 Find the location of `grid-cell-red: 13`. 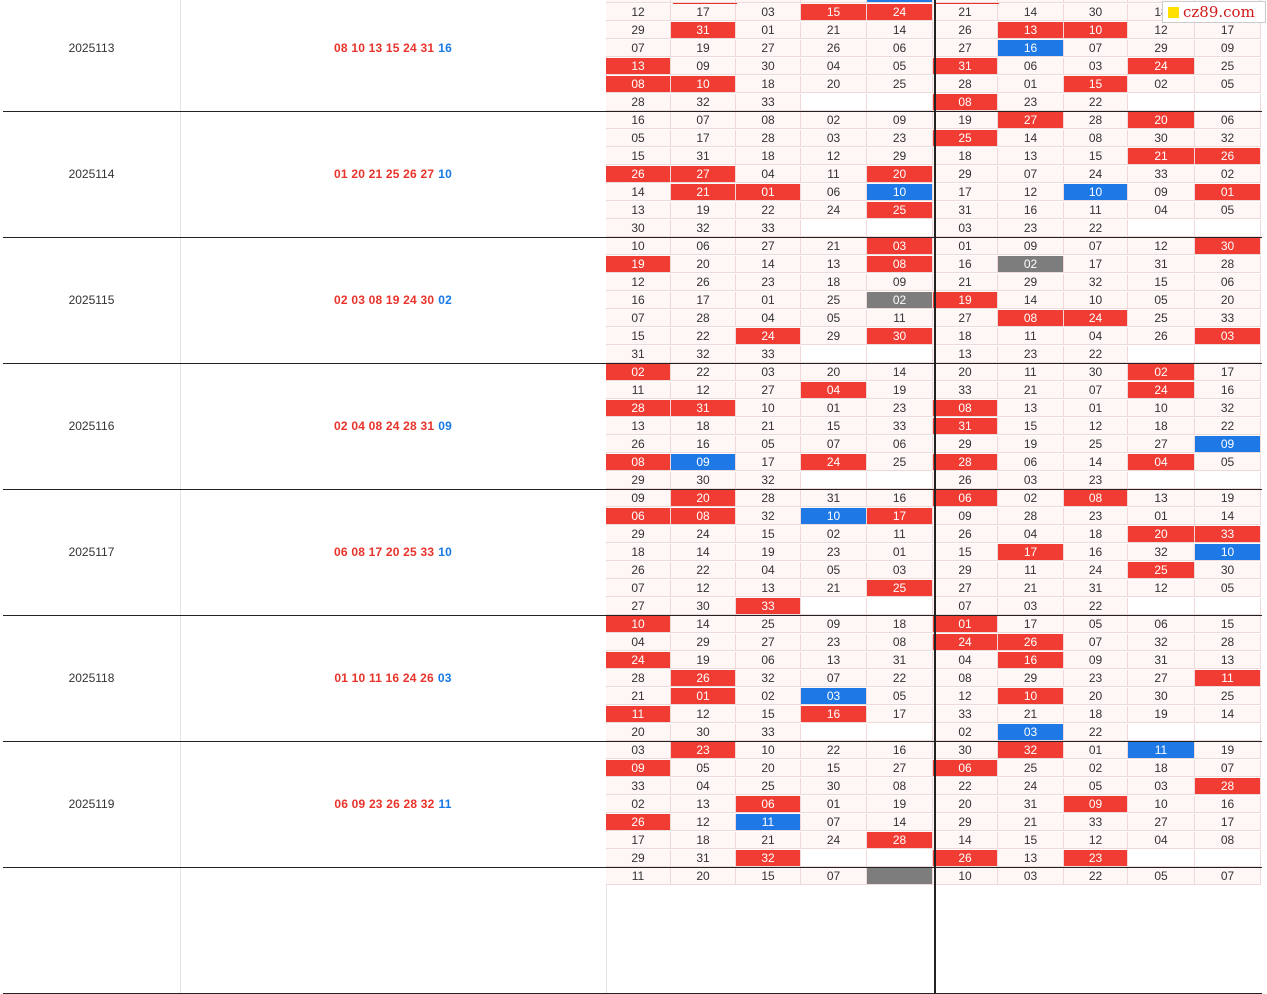

grid-cell-red: 13 is located at coordinates (1031, 30).